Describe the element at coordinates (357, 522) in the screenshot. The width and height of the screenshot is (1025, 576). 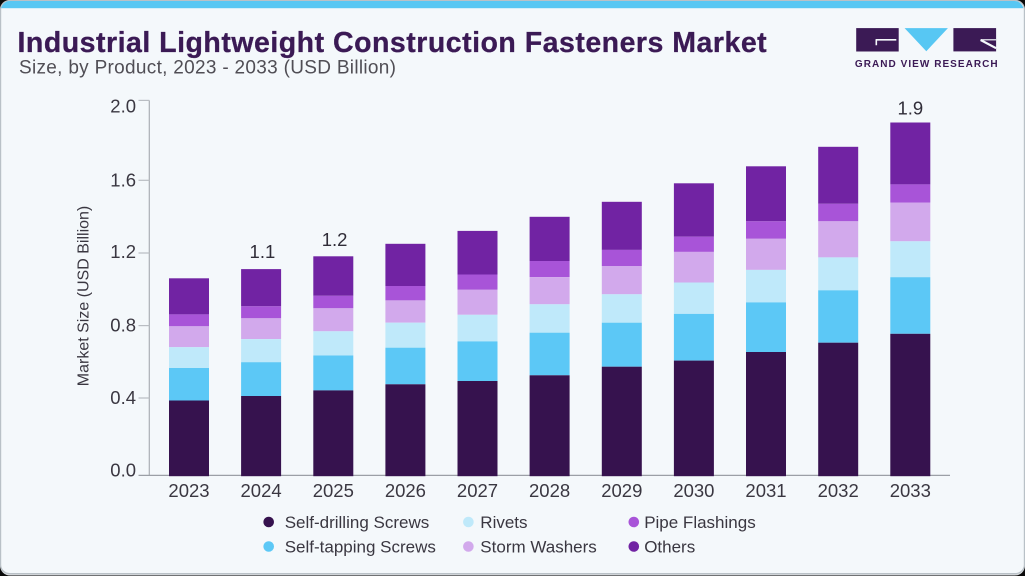
I see `svg-text: Self-drilling Screws` at that location.